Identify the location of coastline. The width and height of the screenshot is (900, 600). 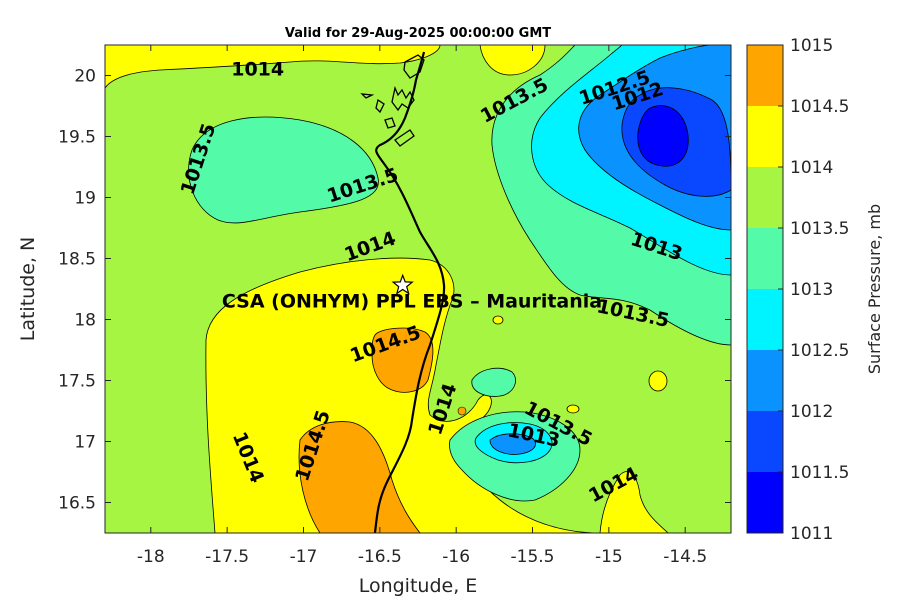
(409, 292).